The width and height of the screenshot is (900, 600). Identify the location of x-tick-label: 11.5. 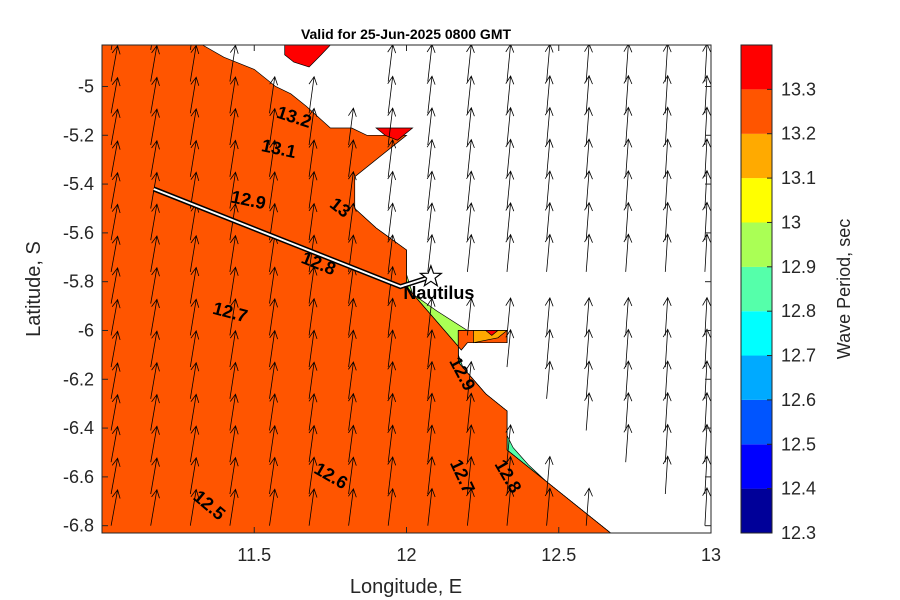
(254, 555).